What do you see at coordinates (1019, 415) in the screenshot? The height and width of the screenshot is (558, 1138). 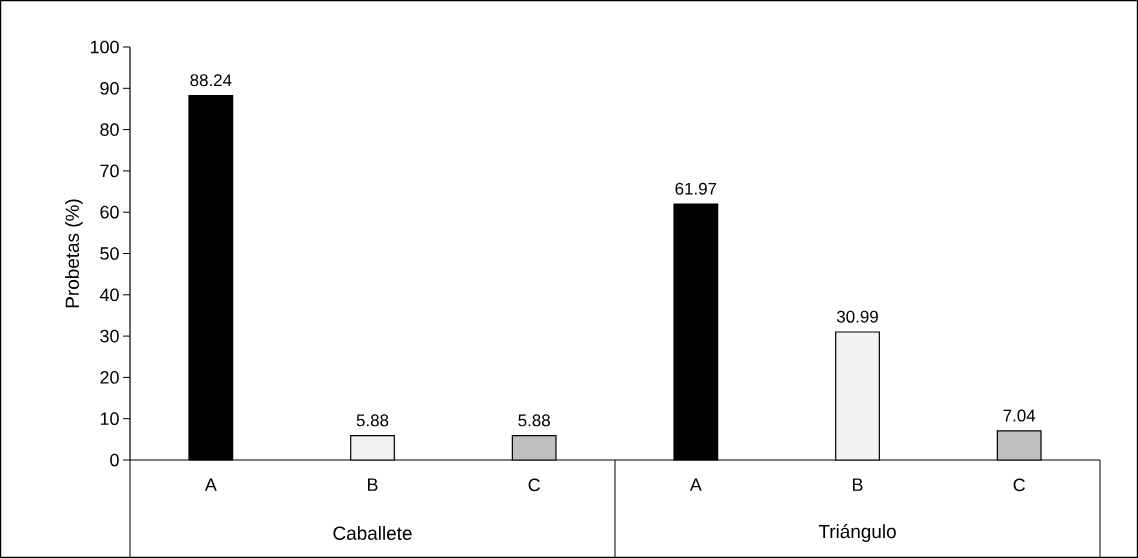 I see `data-label: 7.04` at bounding box center [1019, 415].